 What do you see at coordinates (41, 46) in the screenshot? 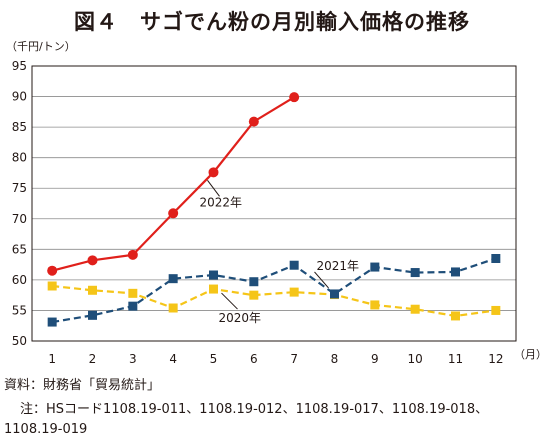
I see `y-unit-label: （千円/トン）` at bounding box center [41, 46].